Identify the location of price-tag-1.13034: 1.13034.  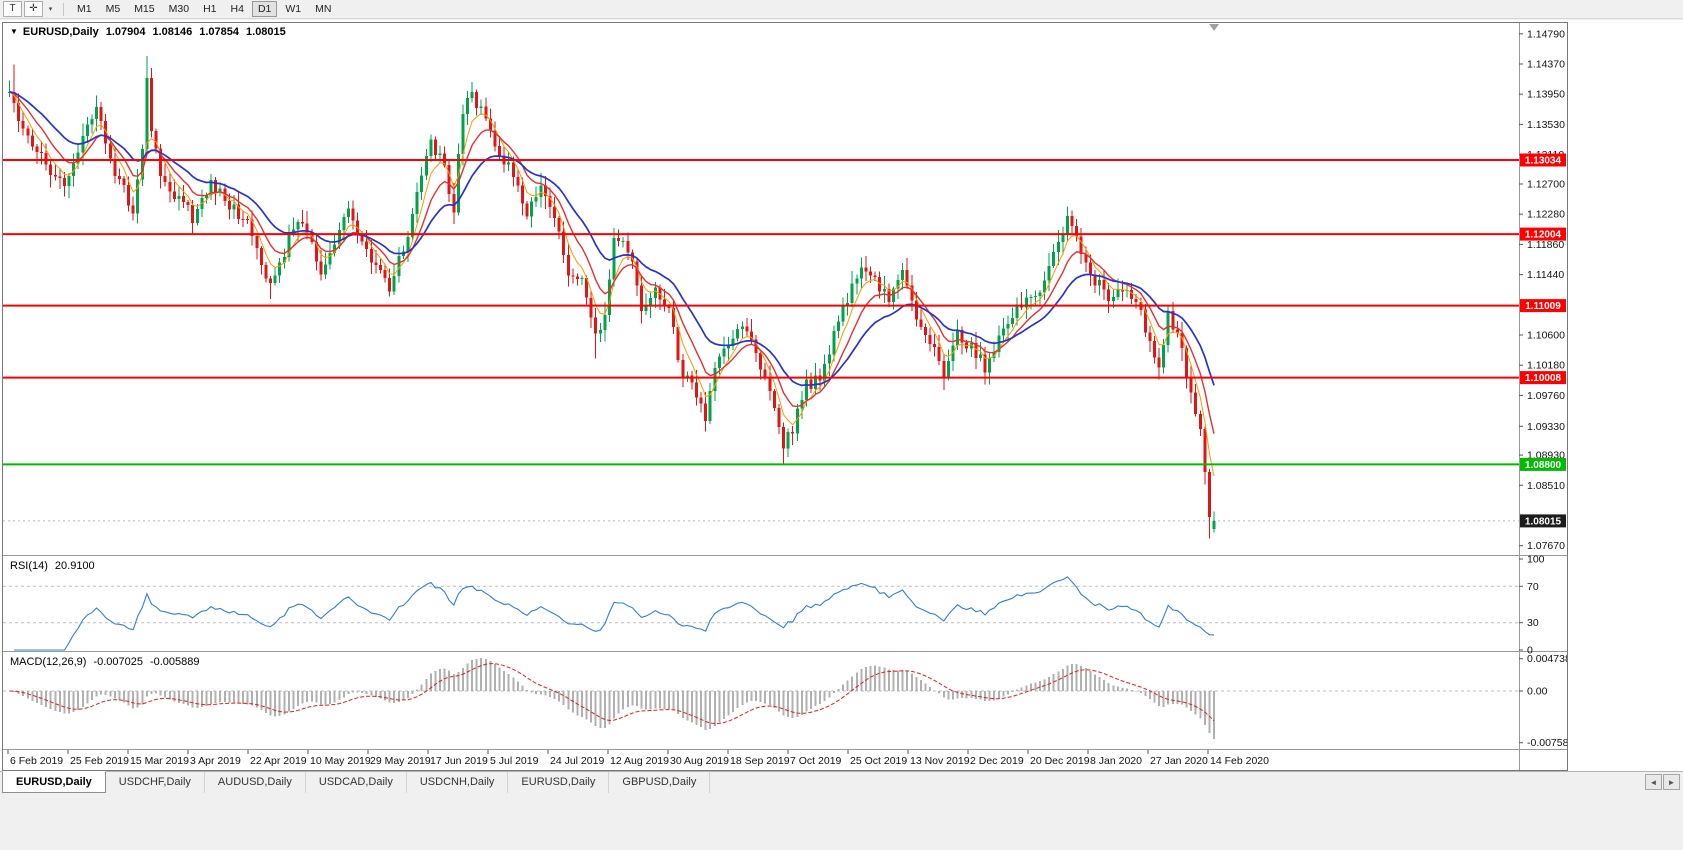
(1543, 160).